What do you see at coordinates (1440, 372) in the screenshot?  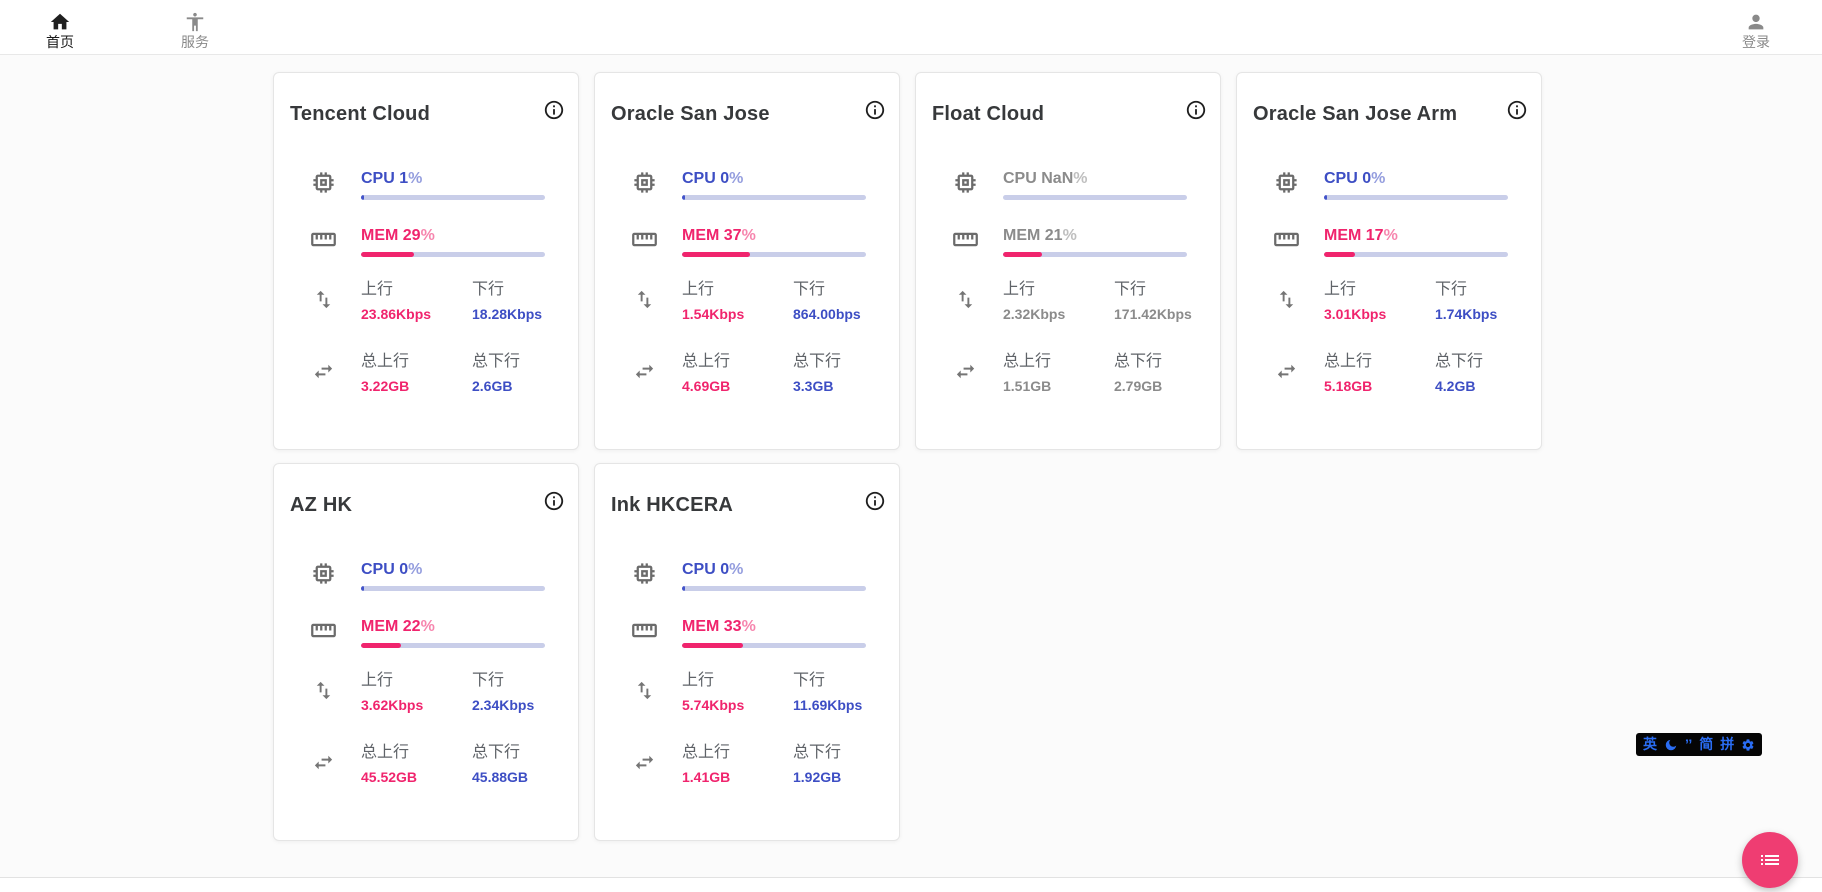 I see `traffic-total-cols: 总上行 5.18GB 总下行 4.2GB` at bounding box center [1440, 372].